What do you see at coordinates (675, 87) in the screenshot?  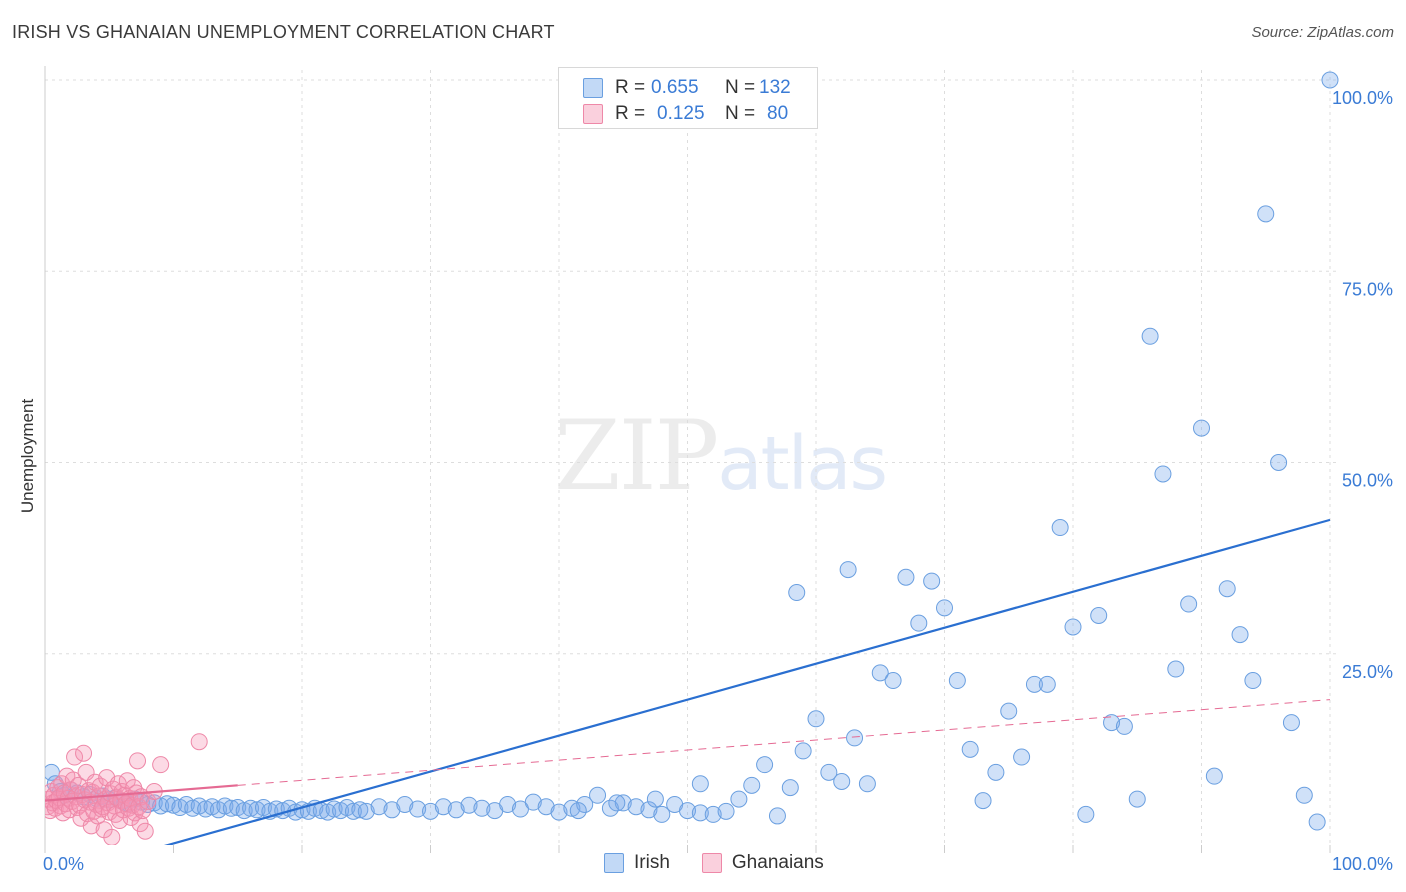 I see `legend-r-value: 0.655` at bounding box center [675, 87].